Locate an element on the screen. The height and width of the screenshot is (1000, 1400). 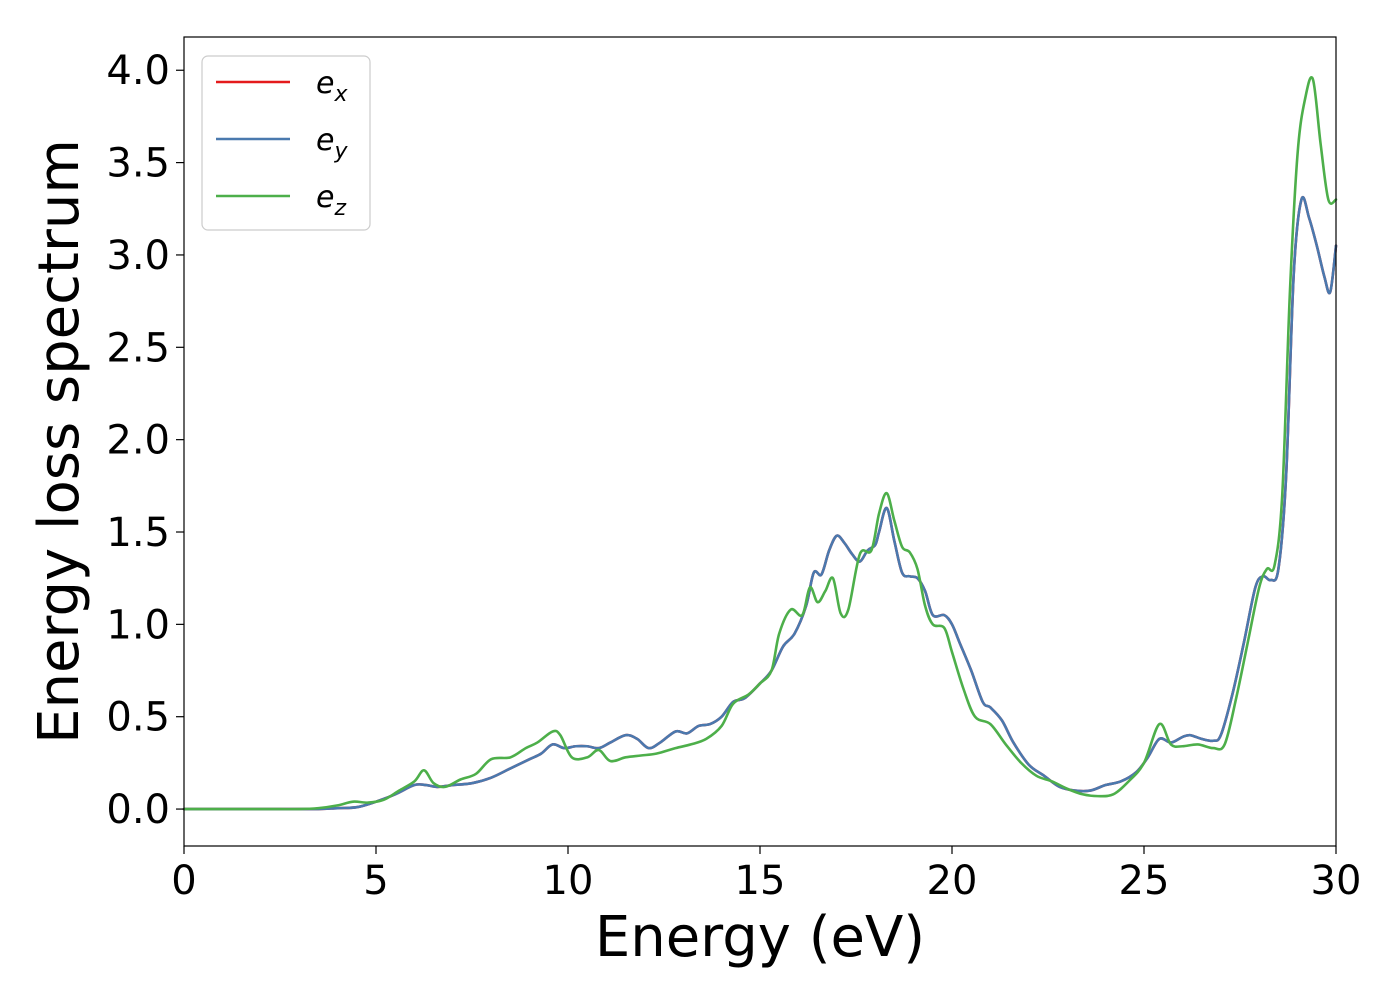
legend-label-ex: ex is located at coordinates (332, 86).